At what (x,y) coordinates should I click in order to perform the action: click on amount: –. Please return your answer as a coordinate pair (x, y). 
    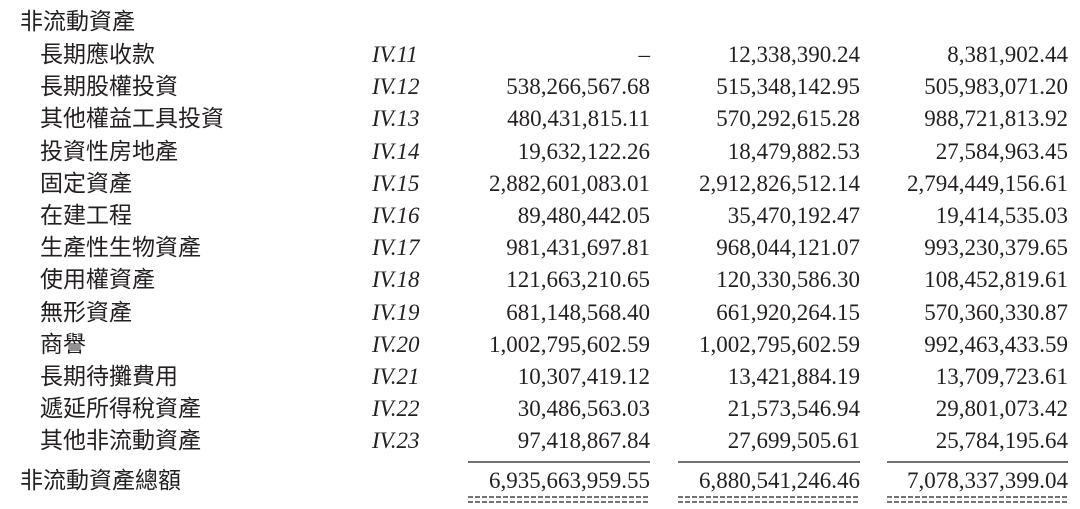
    Looking at the image, I should click on (644, 54).